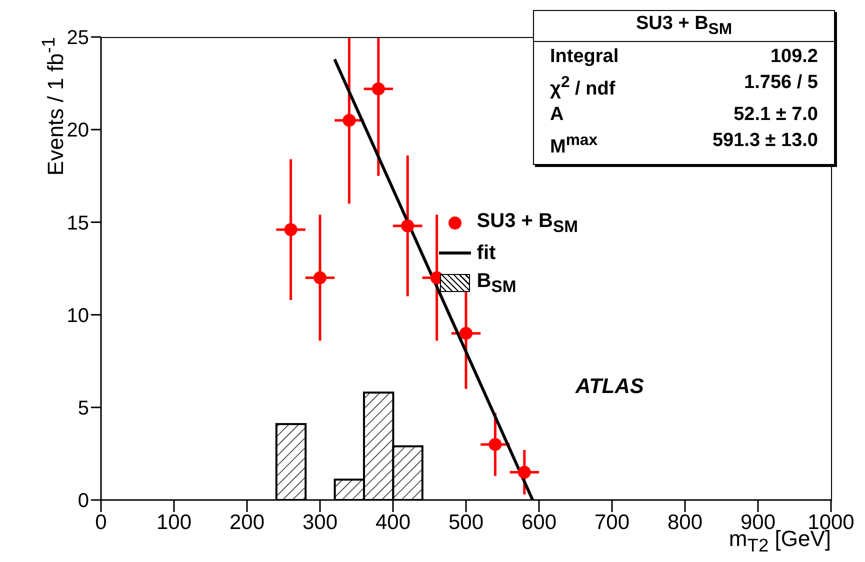 This screenshot has height=562, width=865. Describe the element at coordinates (83, 501) in the screenshot. I see `y-tick-label: 0` at that location.